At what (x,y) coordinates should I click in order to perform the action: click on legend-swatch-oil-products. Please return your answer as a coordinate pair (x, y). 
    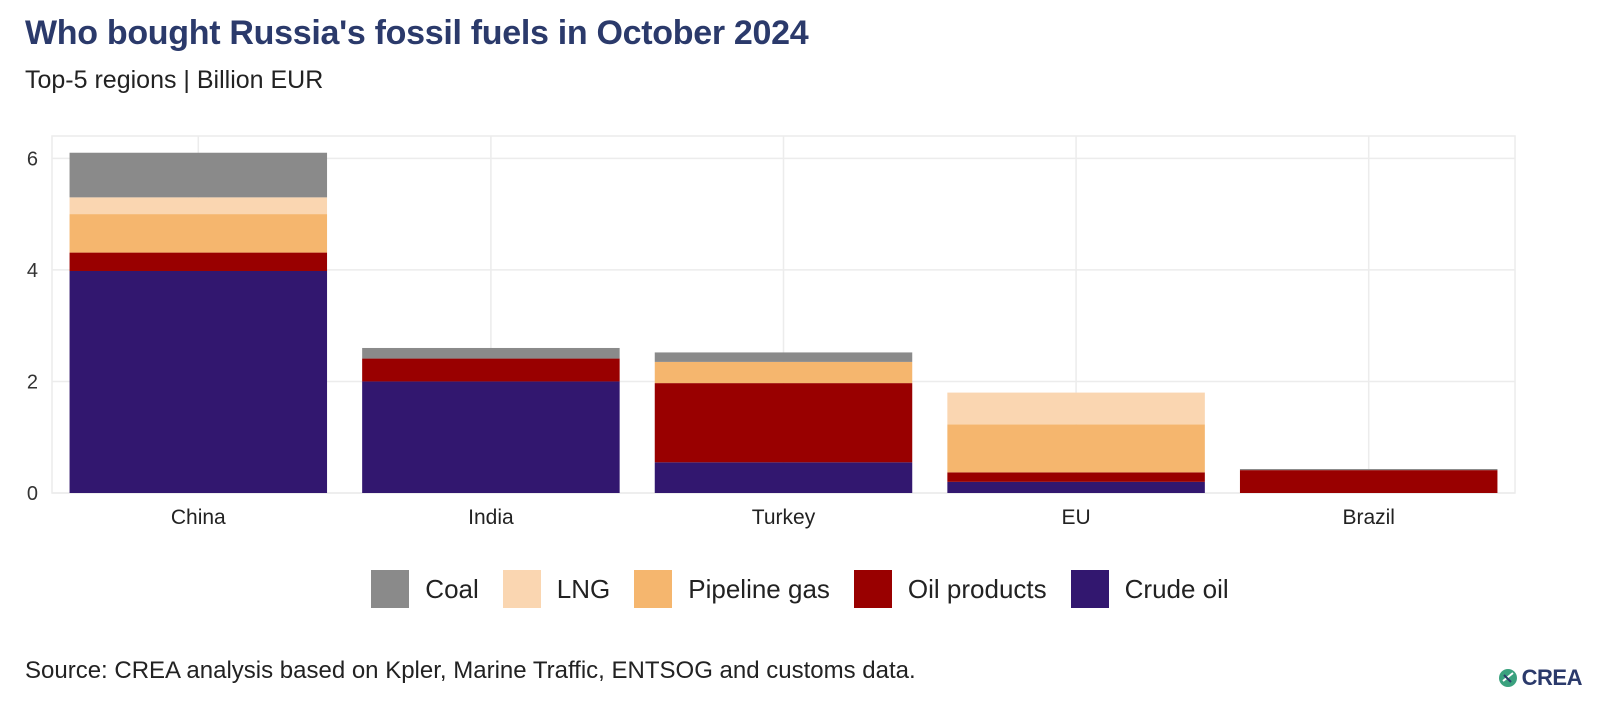
    Looking at the image, I should click on (872, 589).